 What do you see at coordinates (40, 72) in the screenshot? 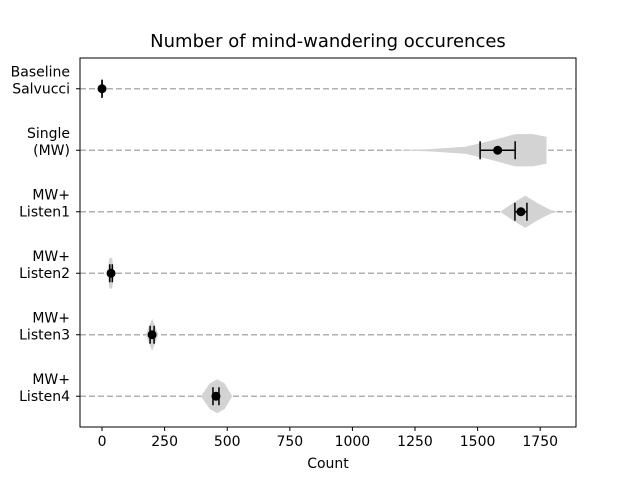
I see `y-tick-label: Baseline` at bounding box center [40, 72].